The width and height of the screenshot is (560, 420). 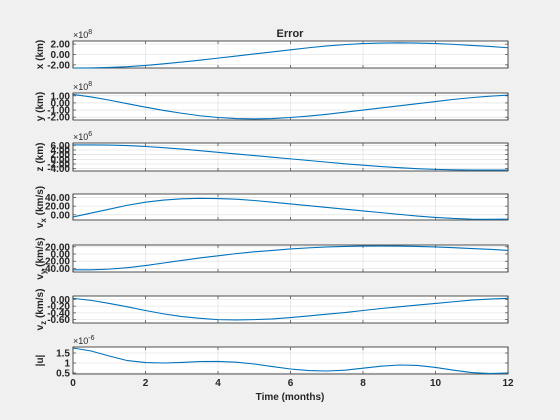 What do you see at coordinates (61, 146) in the screenshot?
I see `y-tick-label: 6.00` at bounding box center [61, 146].